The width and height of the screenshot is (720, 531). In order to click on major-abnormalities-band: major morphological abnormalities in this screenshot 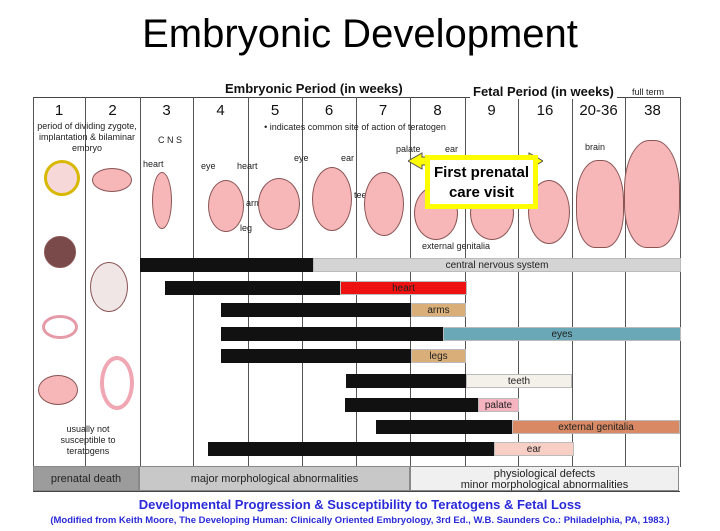, I will do `click(274, 478)`.